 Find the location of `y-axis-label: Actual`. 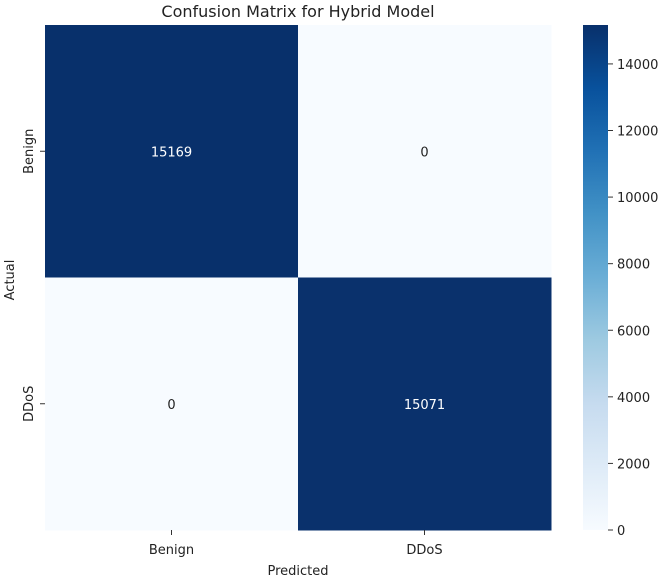

y-axis-label: Actual is located at coordinates (10, 280).